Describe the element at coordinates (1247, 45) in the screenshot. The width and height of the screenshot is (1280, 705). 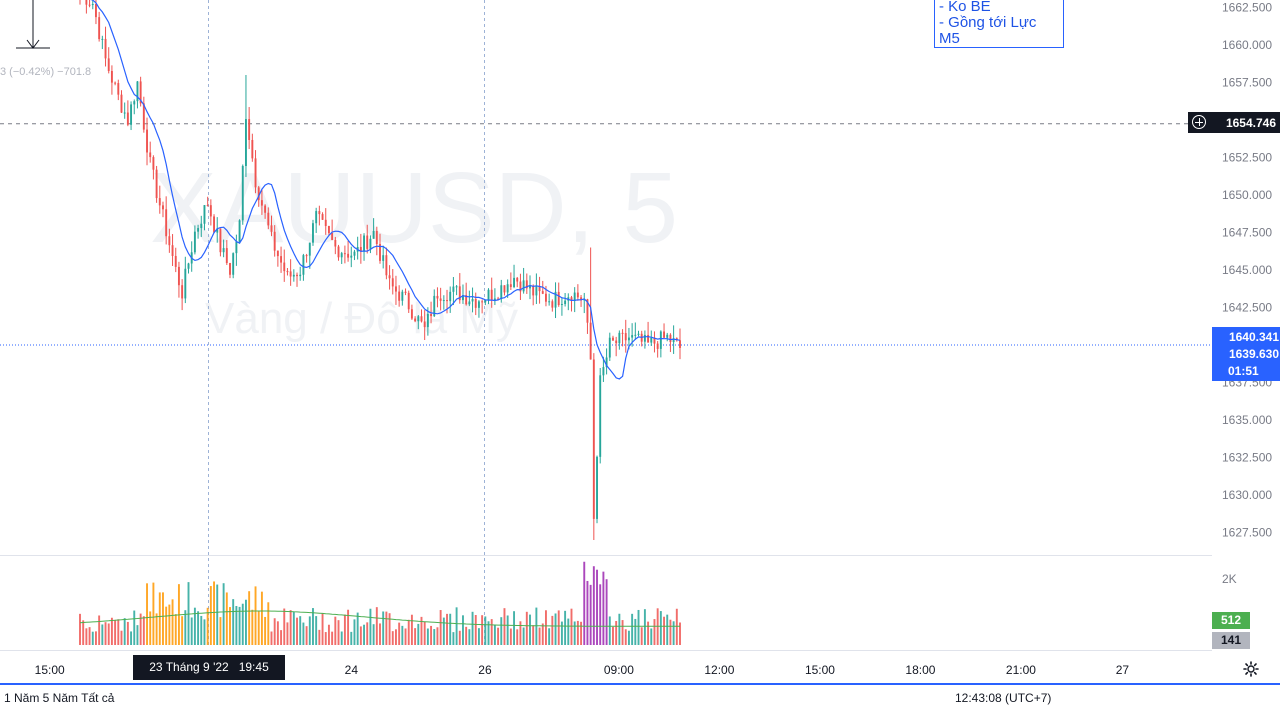
I see `y-tick-label: 1660.000` at that location.